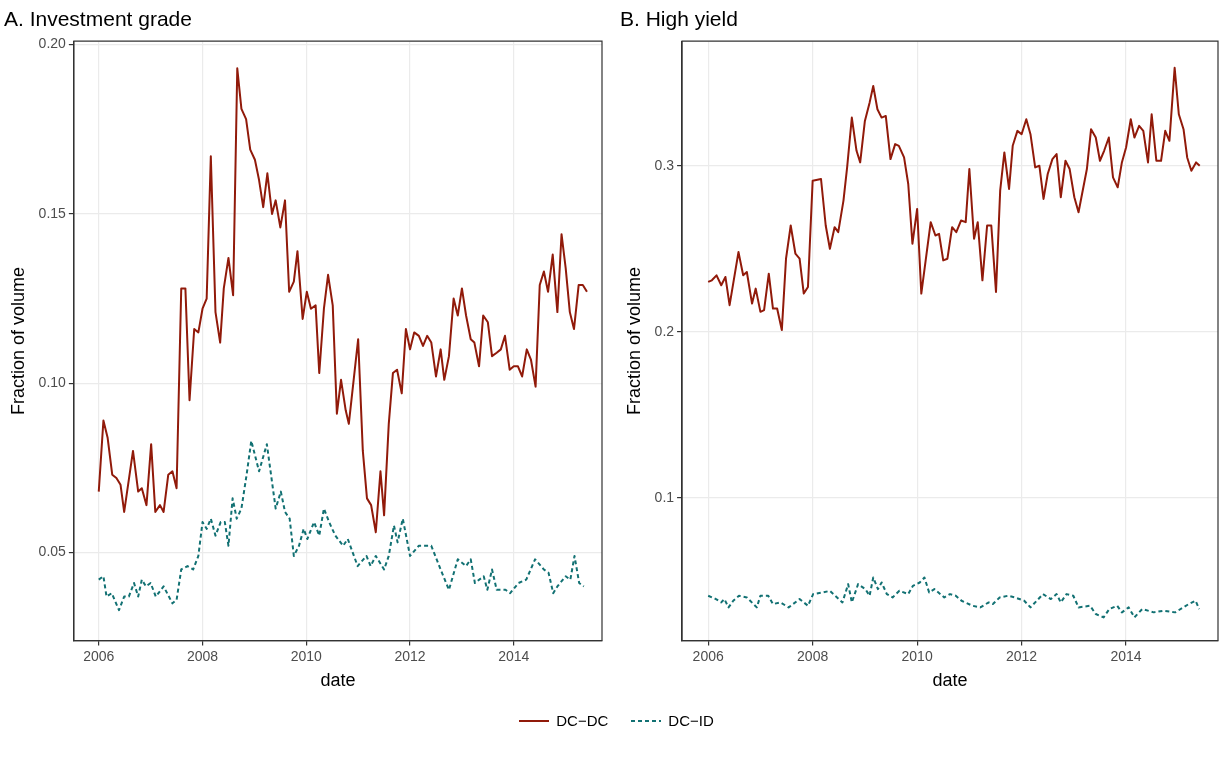 Image resolution: width=1232 pixels, height=757 pixels. Describe the element at coordinates (664, 164) in the screenshot. I see `y-tick-label: 0.3` at that location.